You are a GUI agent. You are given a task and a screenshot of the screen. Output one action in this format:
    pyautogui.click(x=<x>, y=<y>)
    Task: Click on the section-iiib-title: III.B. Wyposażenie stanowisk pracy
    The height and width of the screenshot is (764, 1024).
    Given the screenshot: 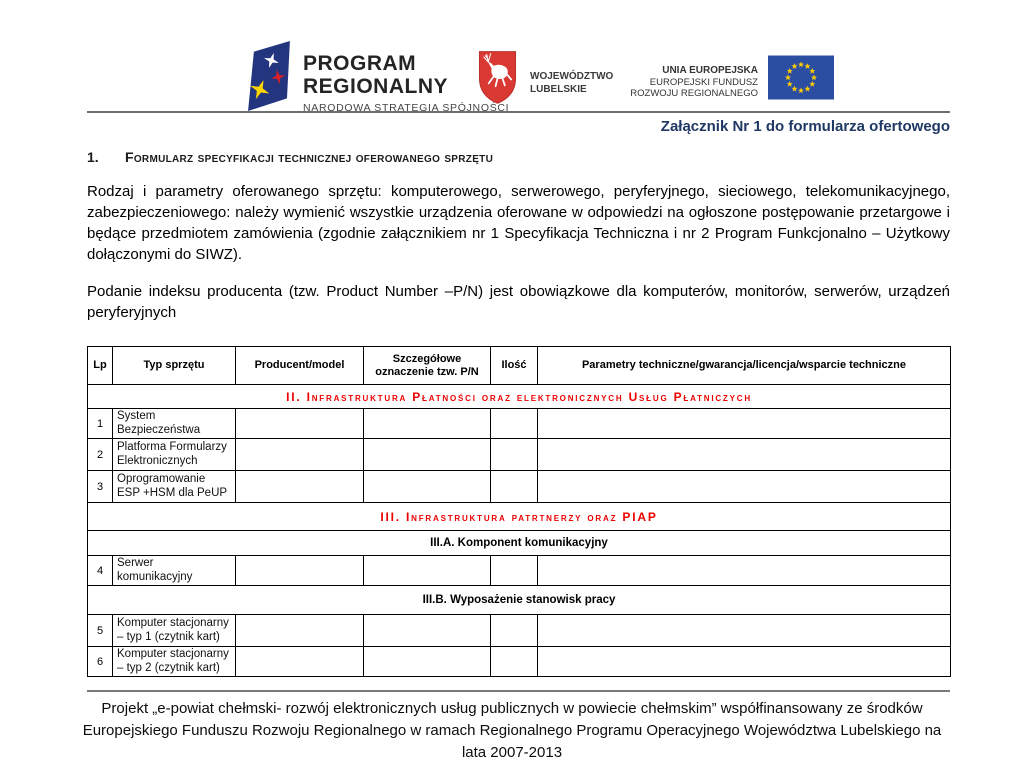 What is the action you would take?
    pyautogui.click(x=519, y=600)
    